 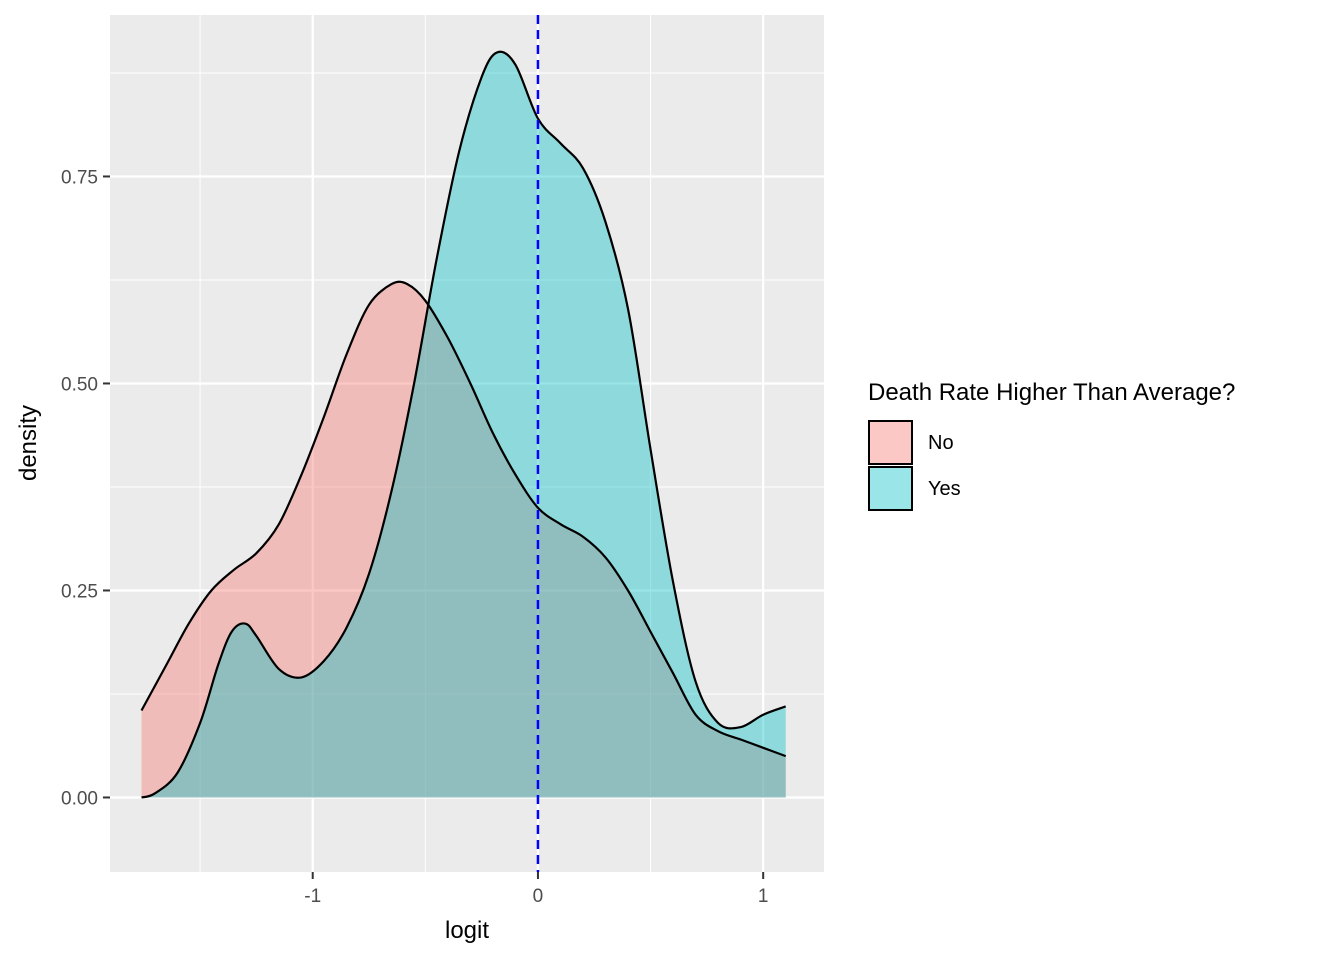 I want to click on x-axis: -1 0 1, so click(x=536, y=889).